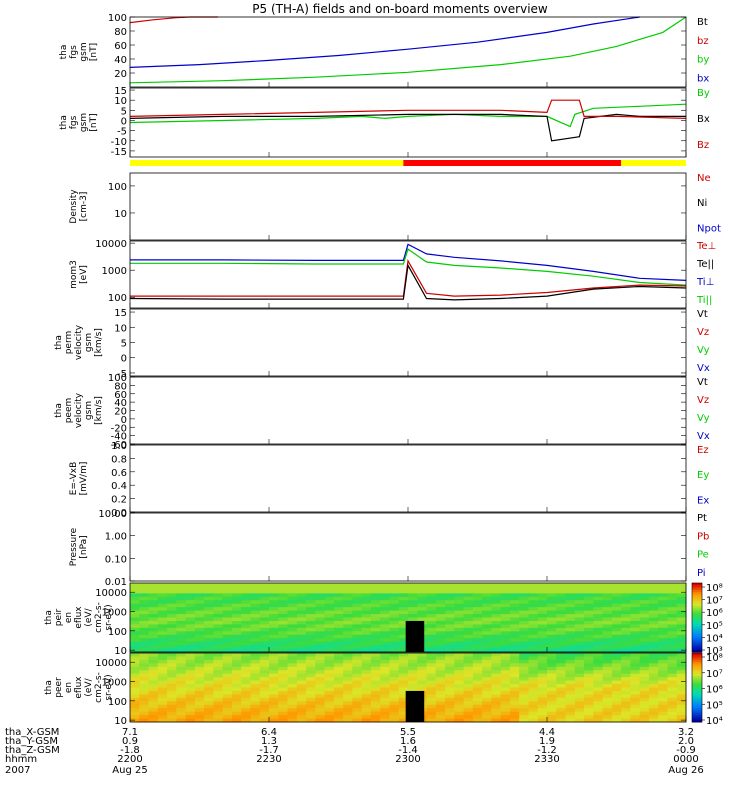  Describe the element at coordinates (124, 111) in the screenshot. I see `y-tick-label: 5` at that location.